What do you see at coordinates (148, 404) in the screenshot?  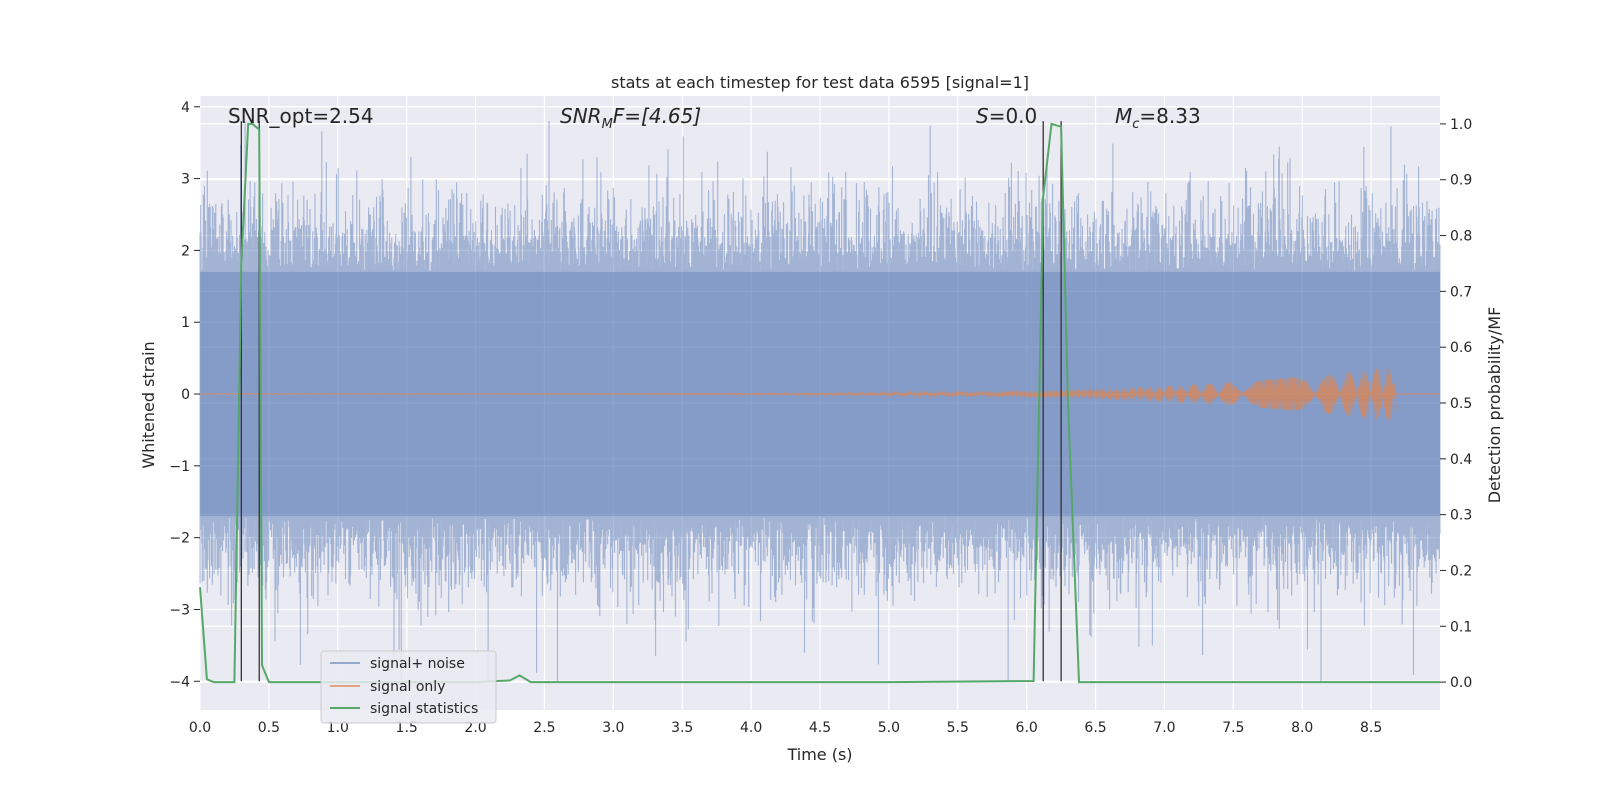 I see `y-axis-left-label: Whitened strain` at bounding box center [148, 404].